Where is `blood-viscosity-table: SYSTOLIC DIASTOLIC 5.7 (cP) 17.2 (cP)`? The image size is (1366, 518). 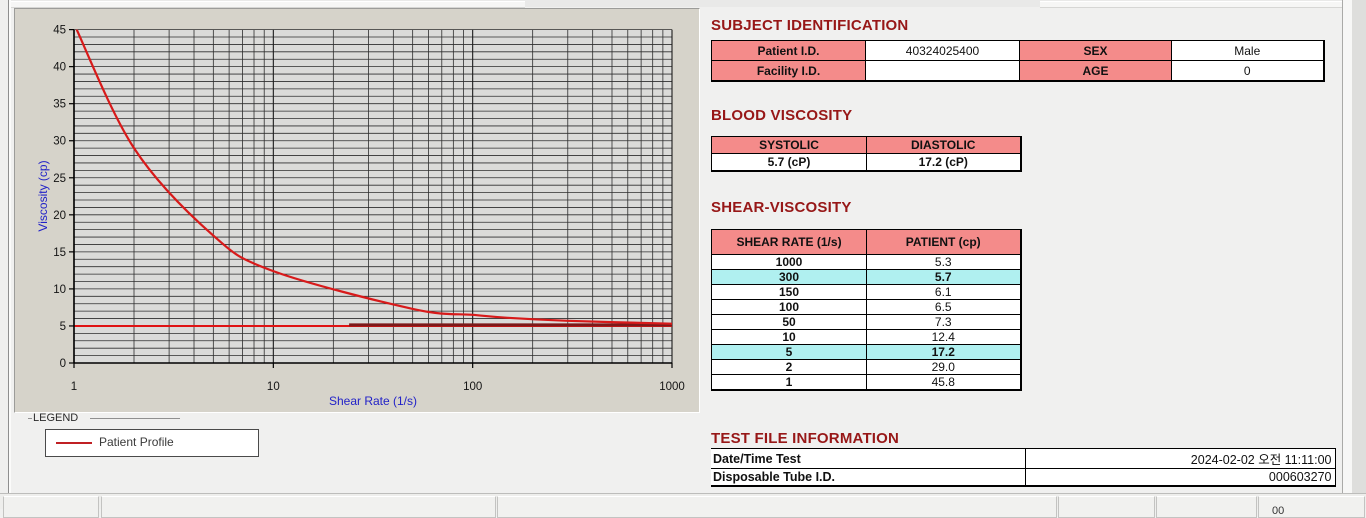 blood-viscosity-table: SYSTOLIC DIASTOLIC 5.7 (cP) 17.2 (cP) is located at coordinates (866, 154).